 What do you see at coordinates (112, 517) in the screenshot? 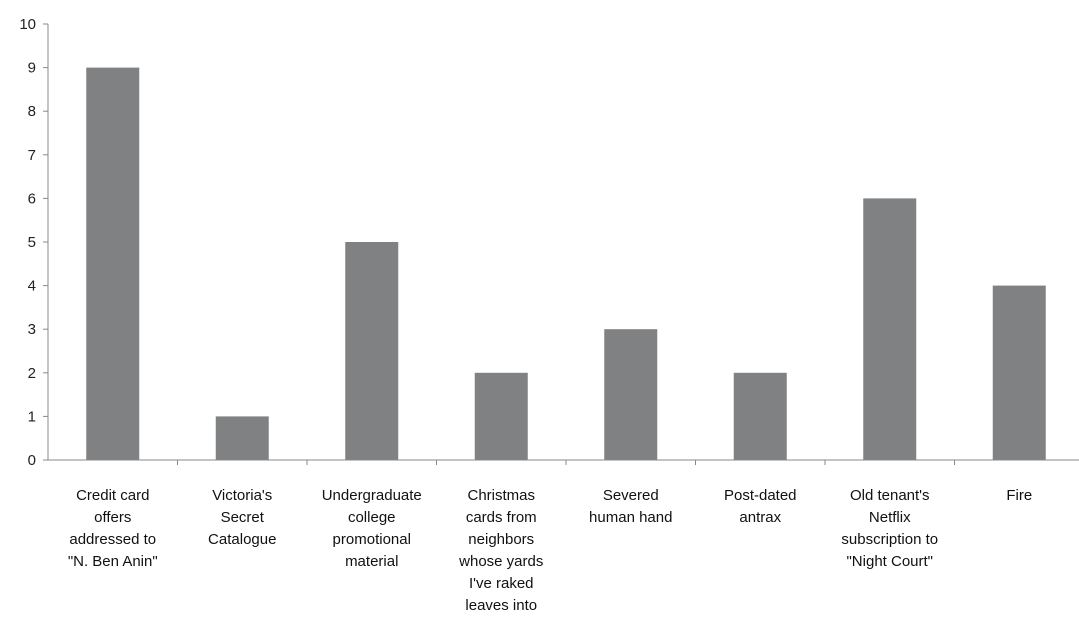
I see `x-tick-label: offers` at bounding box center [112, 517].